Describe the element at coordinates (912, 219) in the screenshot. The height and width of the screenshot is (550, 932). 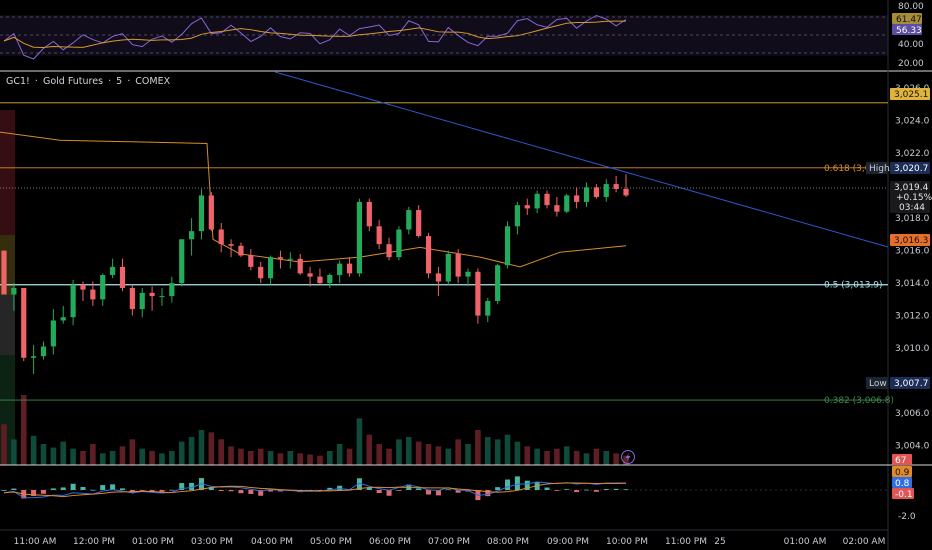
I see `price-tick: 3,018.0` at that location.